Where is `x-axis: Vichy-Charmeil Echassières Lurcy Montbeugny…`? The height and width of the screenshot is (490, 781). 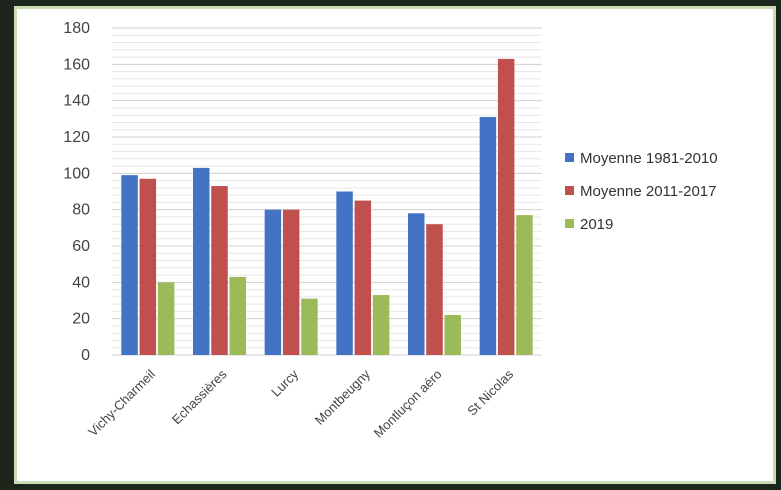
x-axis: Vichy-Charmeil Echassières Lurcy Montbeugny… is located at coordinates (300, 403).